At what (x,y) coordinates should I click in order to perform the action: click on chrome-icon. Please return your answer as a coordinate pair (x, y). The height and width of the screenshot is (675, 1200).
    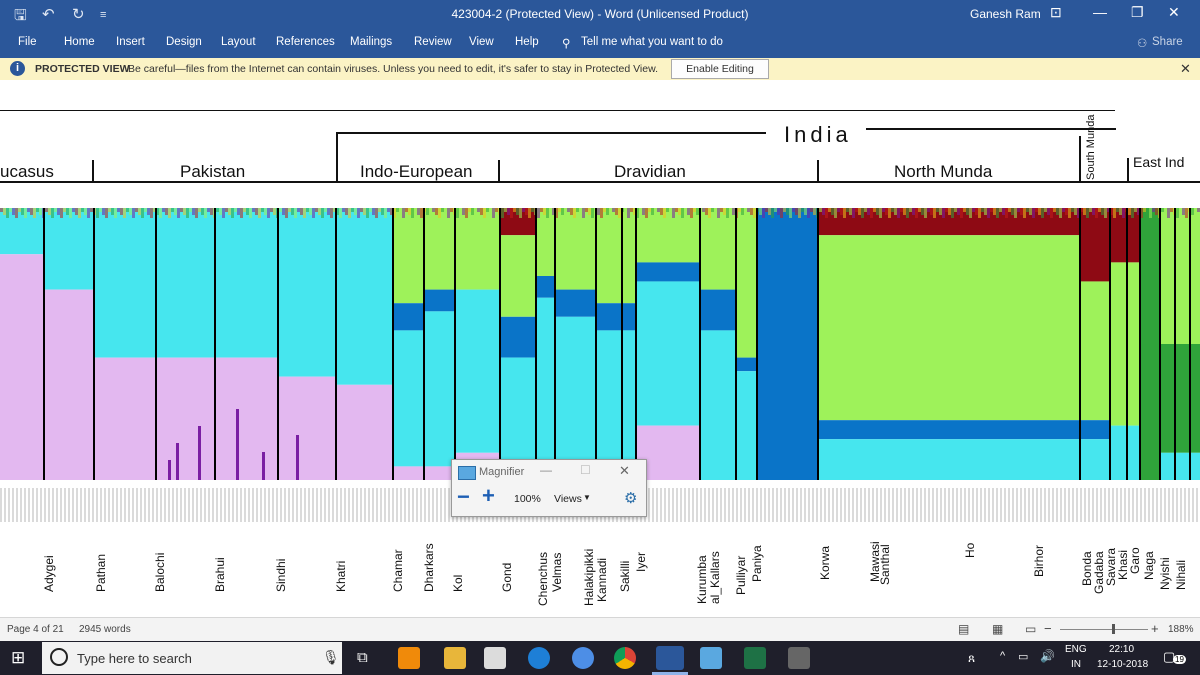
    Looking at the image, I should click on (625, 658).